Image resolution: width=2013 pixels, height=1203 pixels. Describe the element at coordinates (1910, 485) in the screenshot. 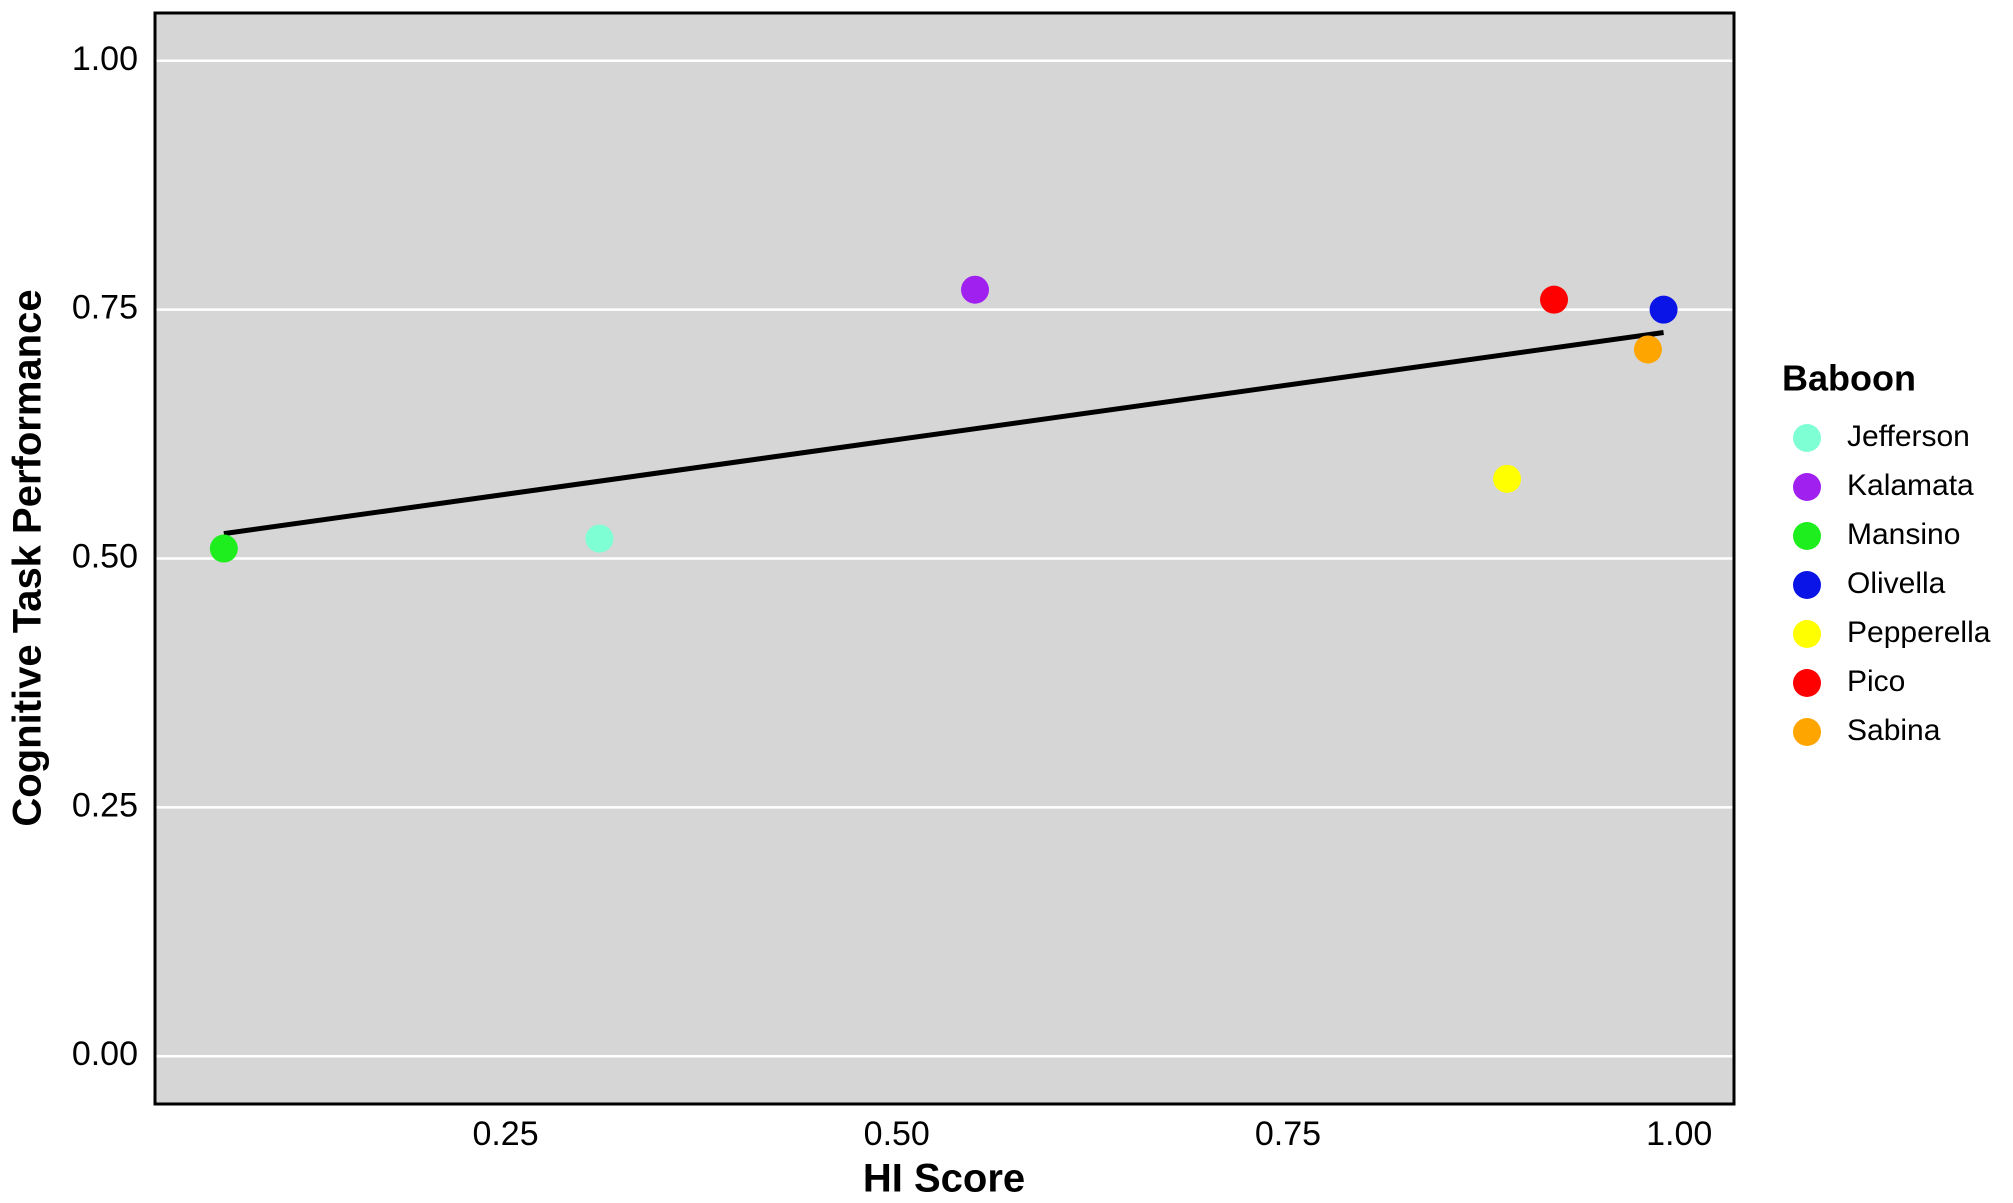

I see `legend-label: Kalamata` at that location.